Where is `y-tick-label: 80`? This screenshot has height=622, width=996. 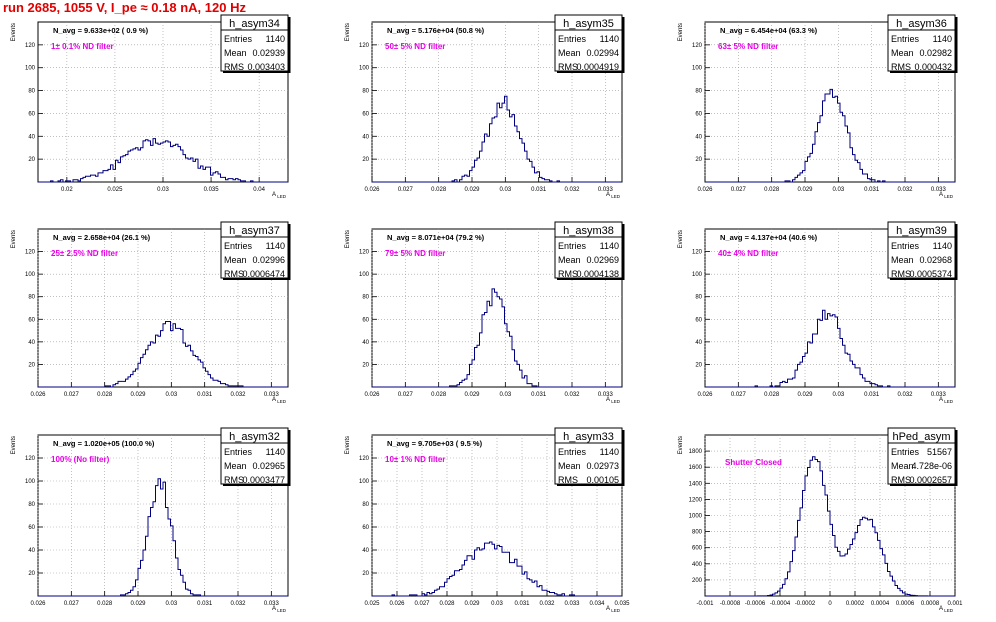
y-tick-label: 80 is located at coordinates (31, 298).